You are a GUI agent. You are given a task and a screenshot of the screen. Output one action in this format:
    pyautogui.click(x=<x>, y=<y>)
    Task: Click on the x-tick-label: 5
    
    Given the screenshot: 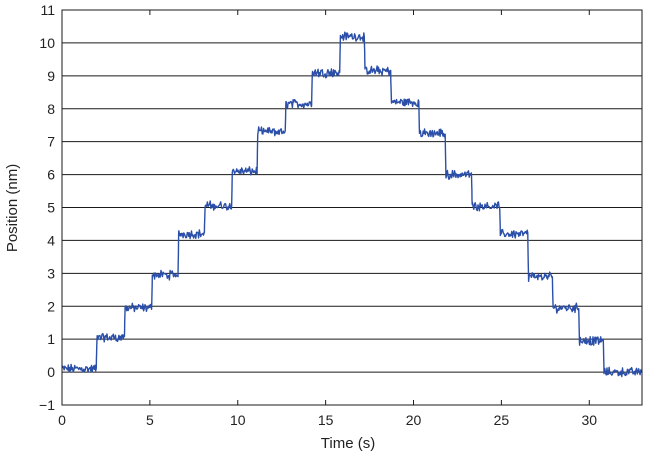 What is the action you would take?
    pyautogui.click(x=150, y=420)
    